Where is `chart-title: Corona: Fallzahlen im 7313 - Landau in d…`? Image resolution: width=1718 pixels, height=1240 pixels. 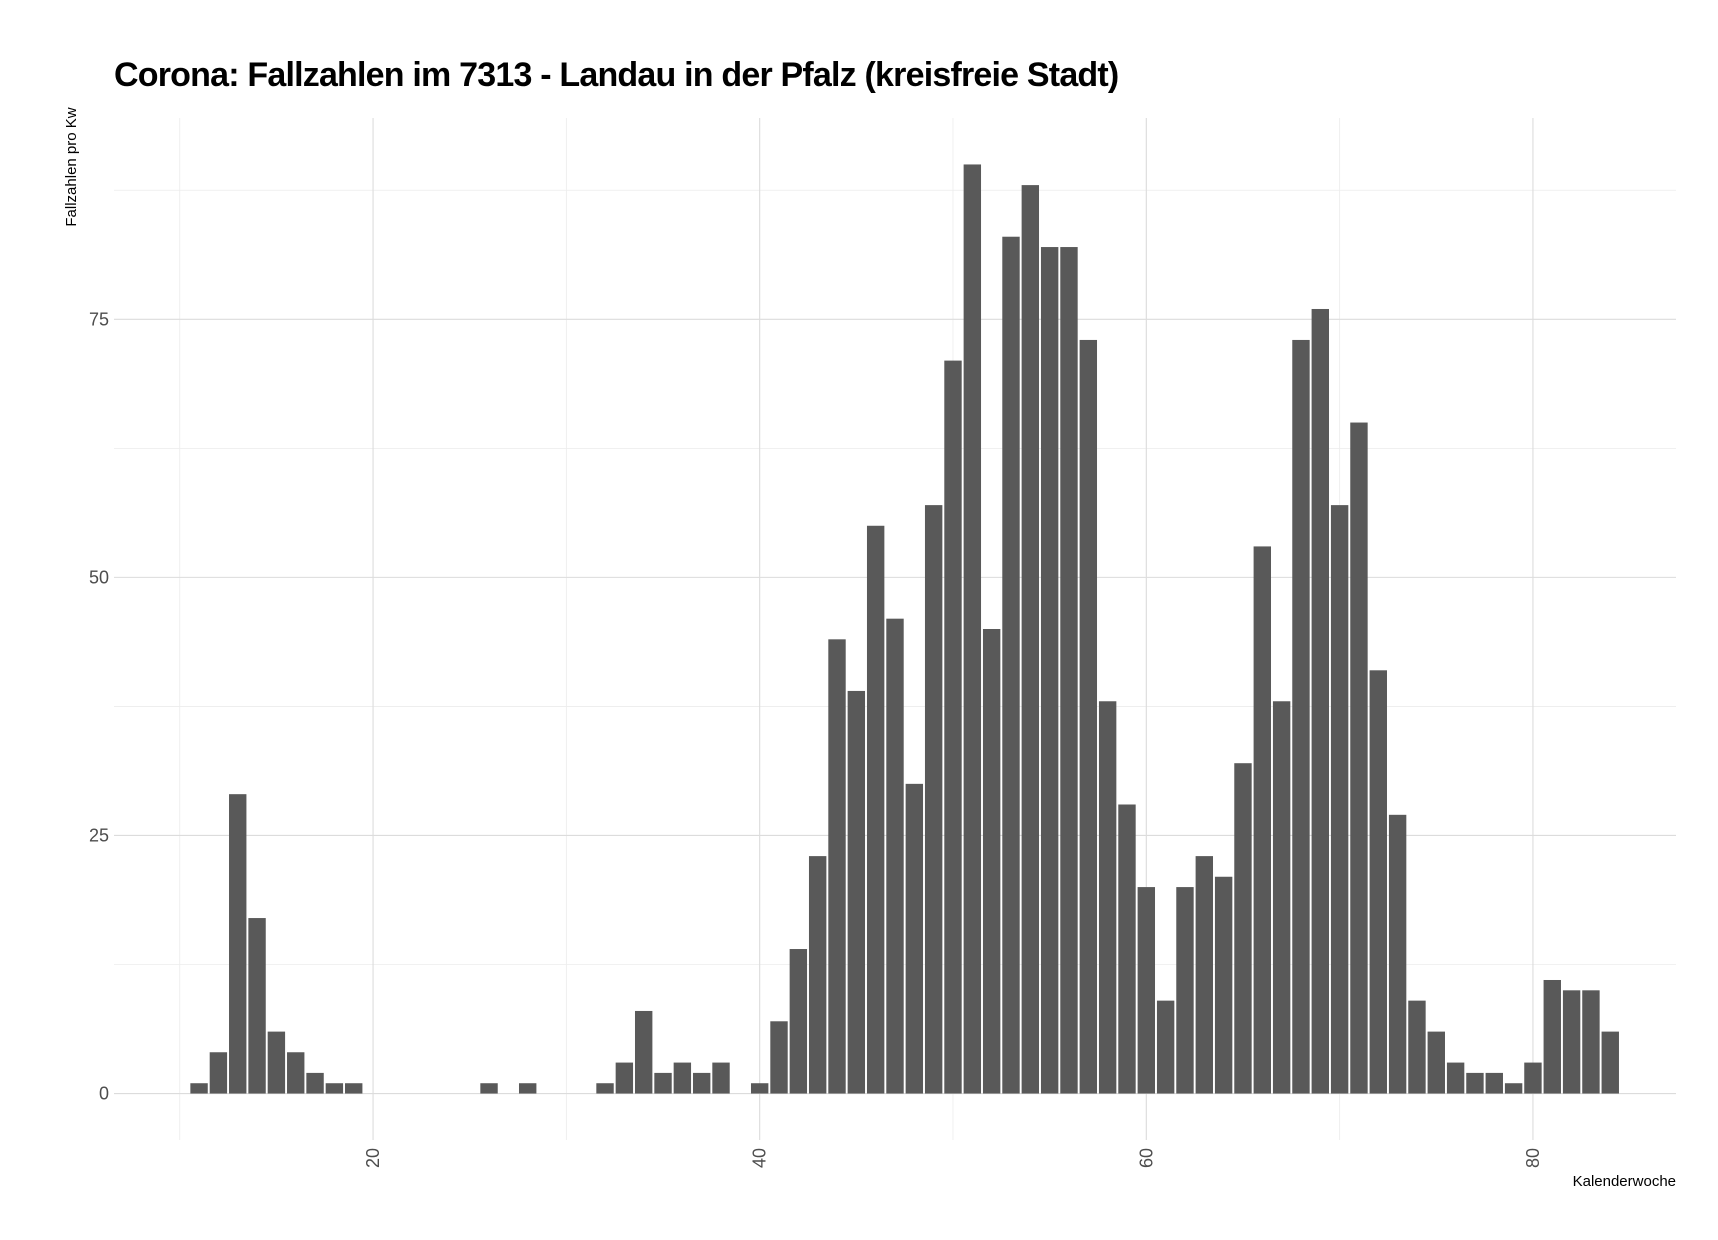
chart-title: Corona: Fallzahlen im 7313 - Landau in d… is located at coordinates (616, 75).